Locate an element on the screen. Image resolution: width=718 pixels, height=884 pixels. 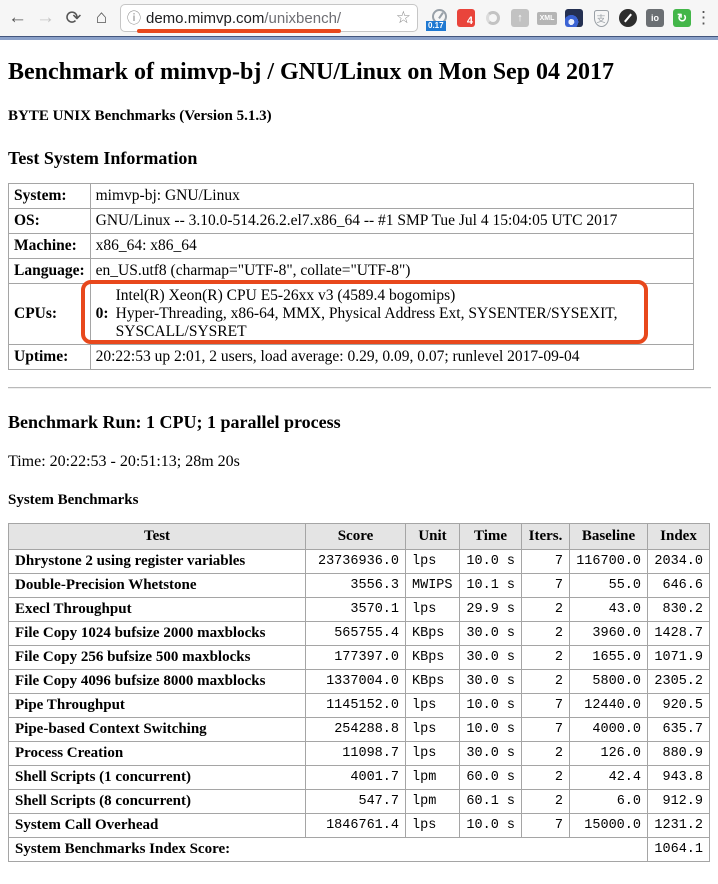
system-benchmarks-heading: System Benchmarks is located at coordinates (73, 500).